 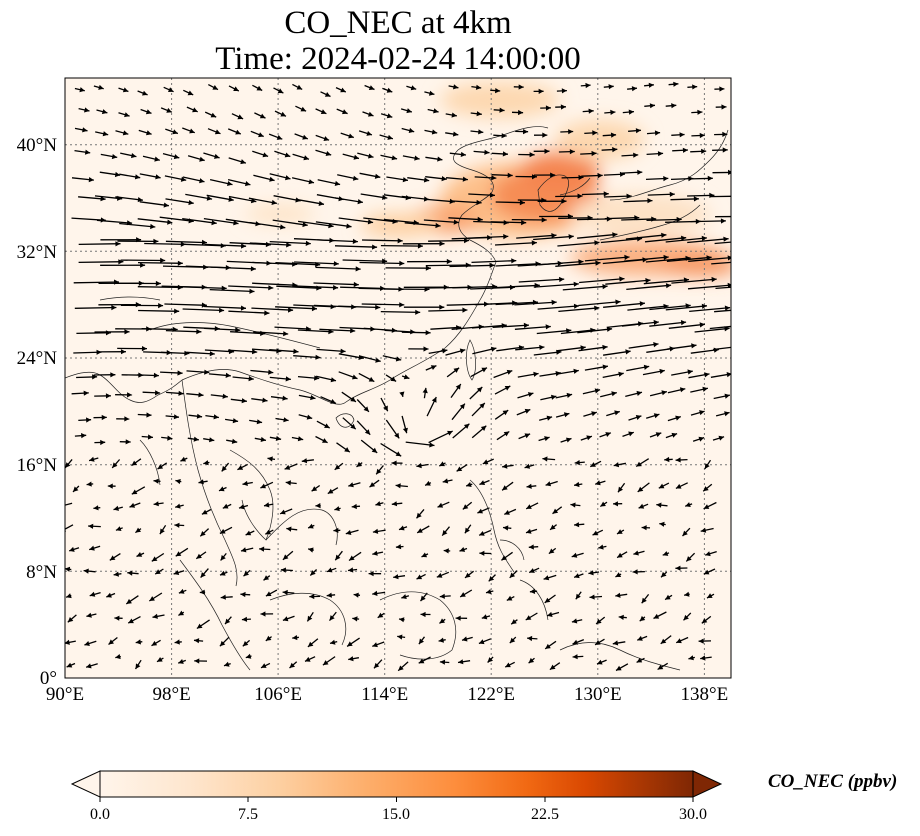 What do you see at coordinates (598, 694) in the screenshot?
I see `lon-tick-label: 130°E` at bounding box center [598, 694].